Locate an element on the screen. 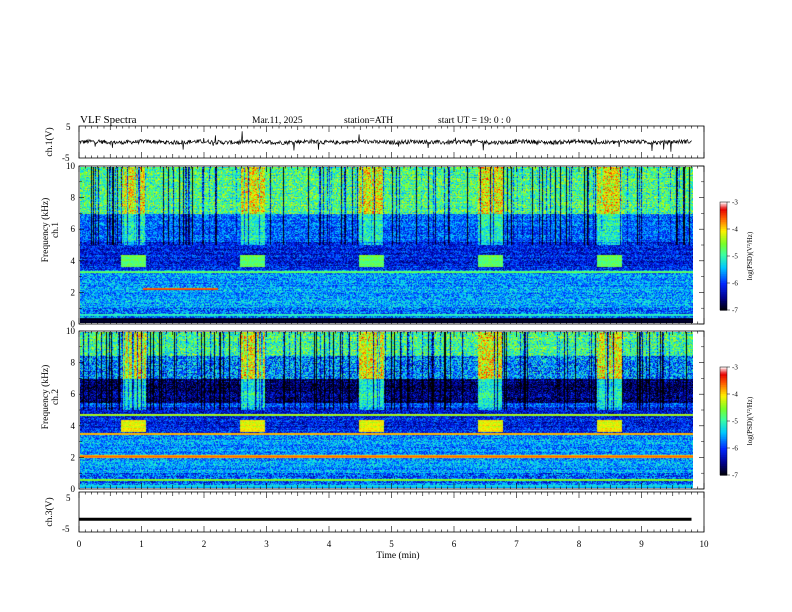 Image resolution: width=792 pixels, height=612 pixels. x-tick-label: 4 is located at coordinates (329, 544).